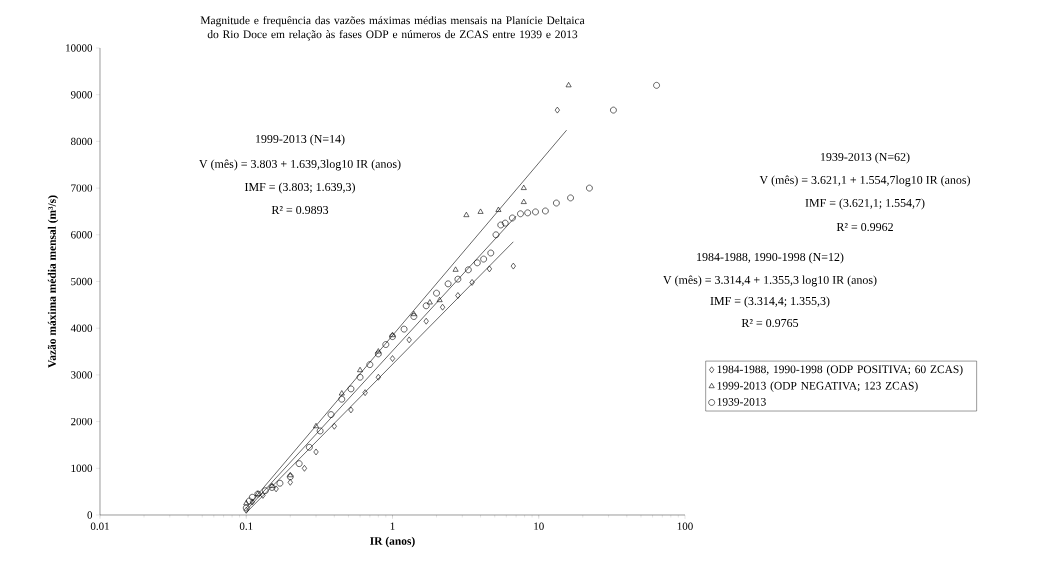 Image resolution: width=1055 pixels, height=573 pixels. Describe the element at coordinates (299, 188) in the screenshot. I see `annotation: IMF = (3.803; 1.639,3)` at that location.